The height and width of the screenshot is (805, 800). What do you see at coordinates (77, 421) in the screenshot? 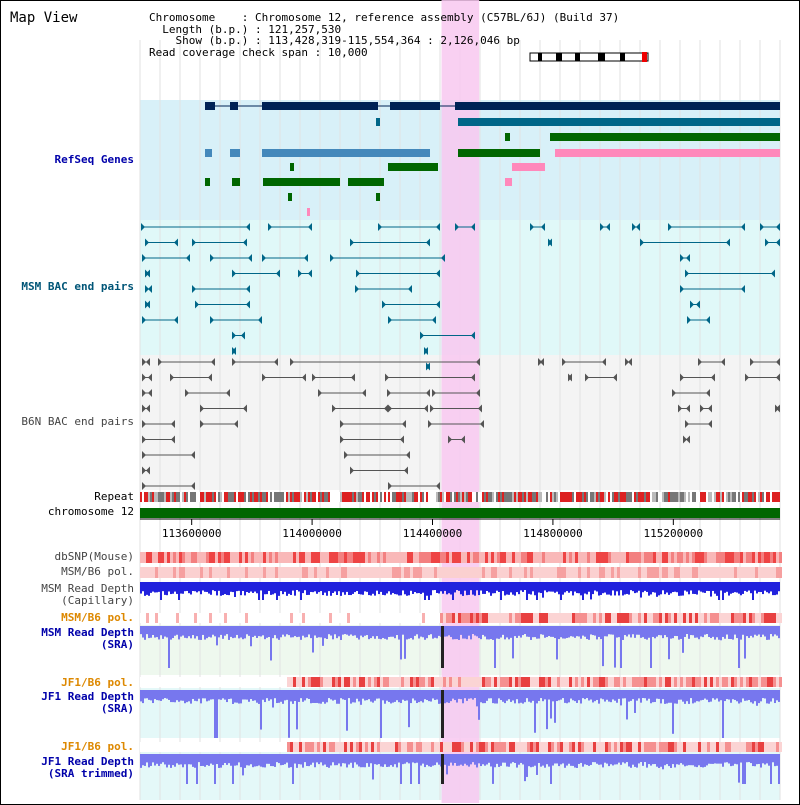
I see `track-label-b6n-bac: B6N BAC end pairs` at bounding box center [77, 421].